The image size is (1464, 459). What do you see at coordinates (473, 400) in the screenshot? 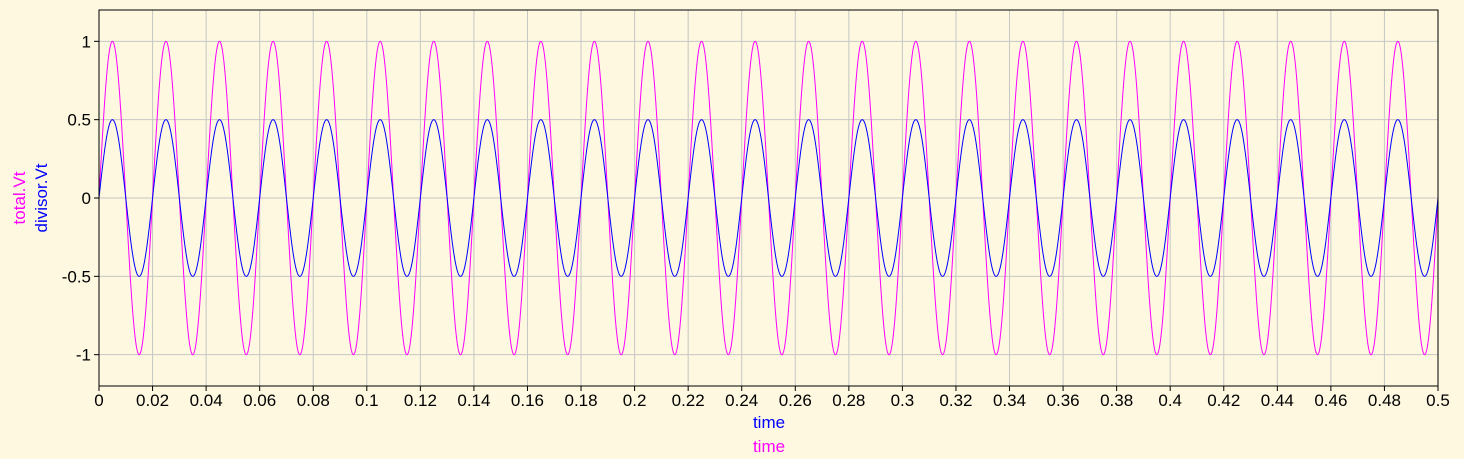
I see `x-tick-label: 0.14` at bounding box center [473, 400].